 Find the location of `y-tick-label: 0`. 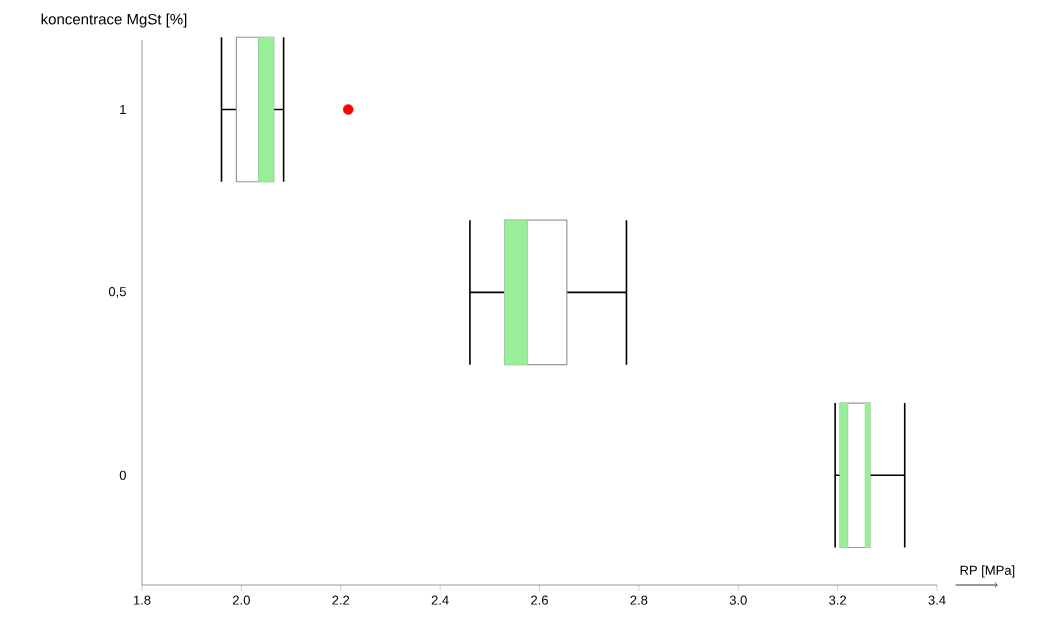

y-tick-label: 0 is located at coordinates (122, 475).